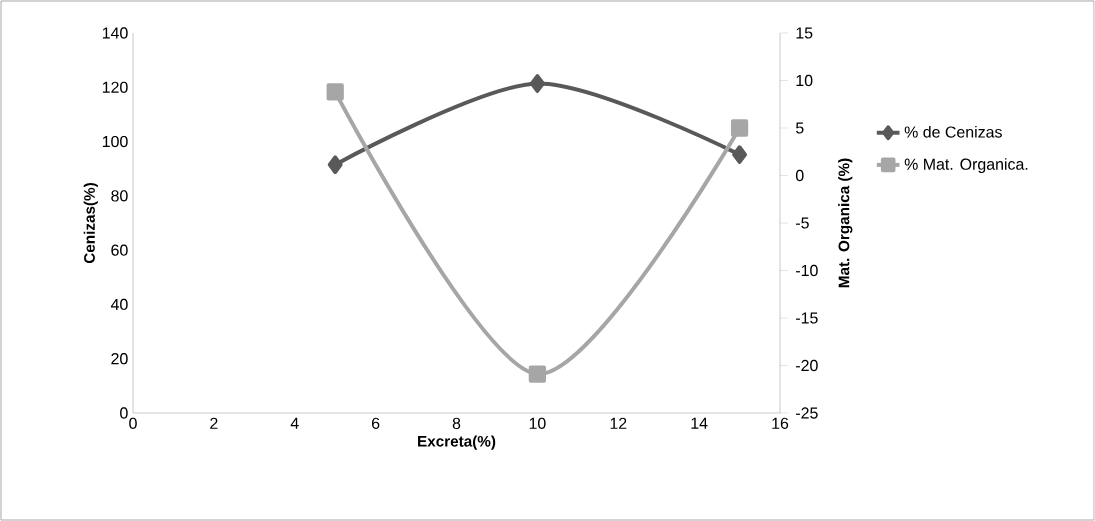 Image resolution: width=1095 pixels, height=521 pixels. What do you see at coordinates (119, 304) in the screenshot?
I see `y-tick-label: 40` at bounding box center [119, 304].